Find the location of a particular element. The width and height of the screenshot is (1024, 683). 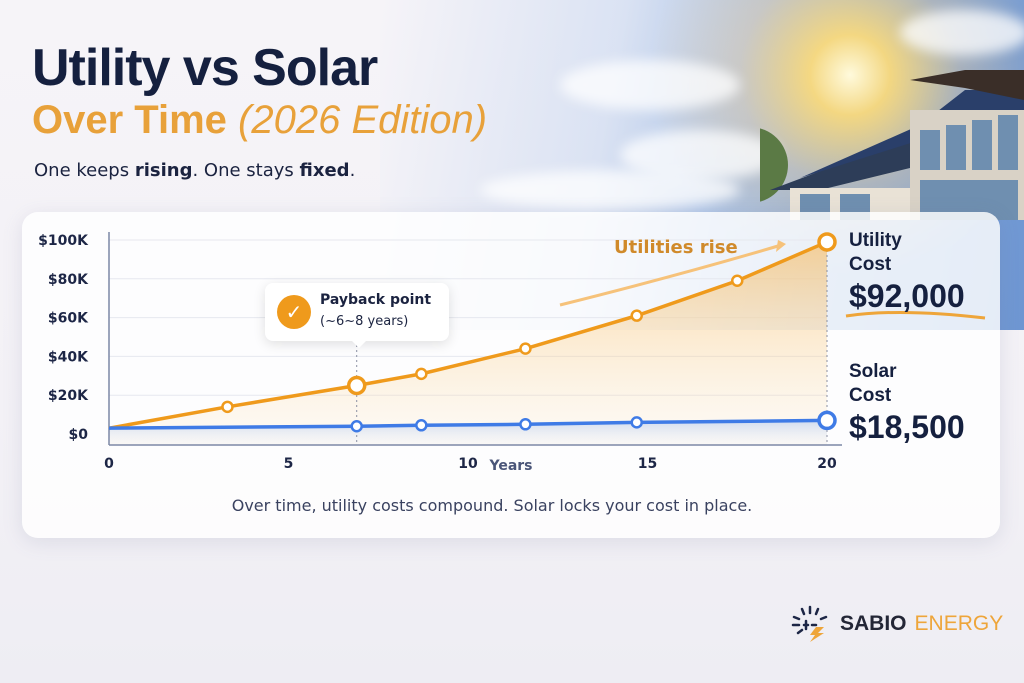

payback-detail: (~6~8 years) is located at coordinates (364, 321).